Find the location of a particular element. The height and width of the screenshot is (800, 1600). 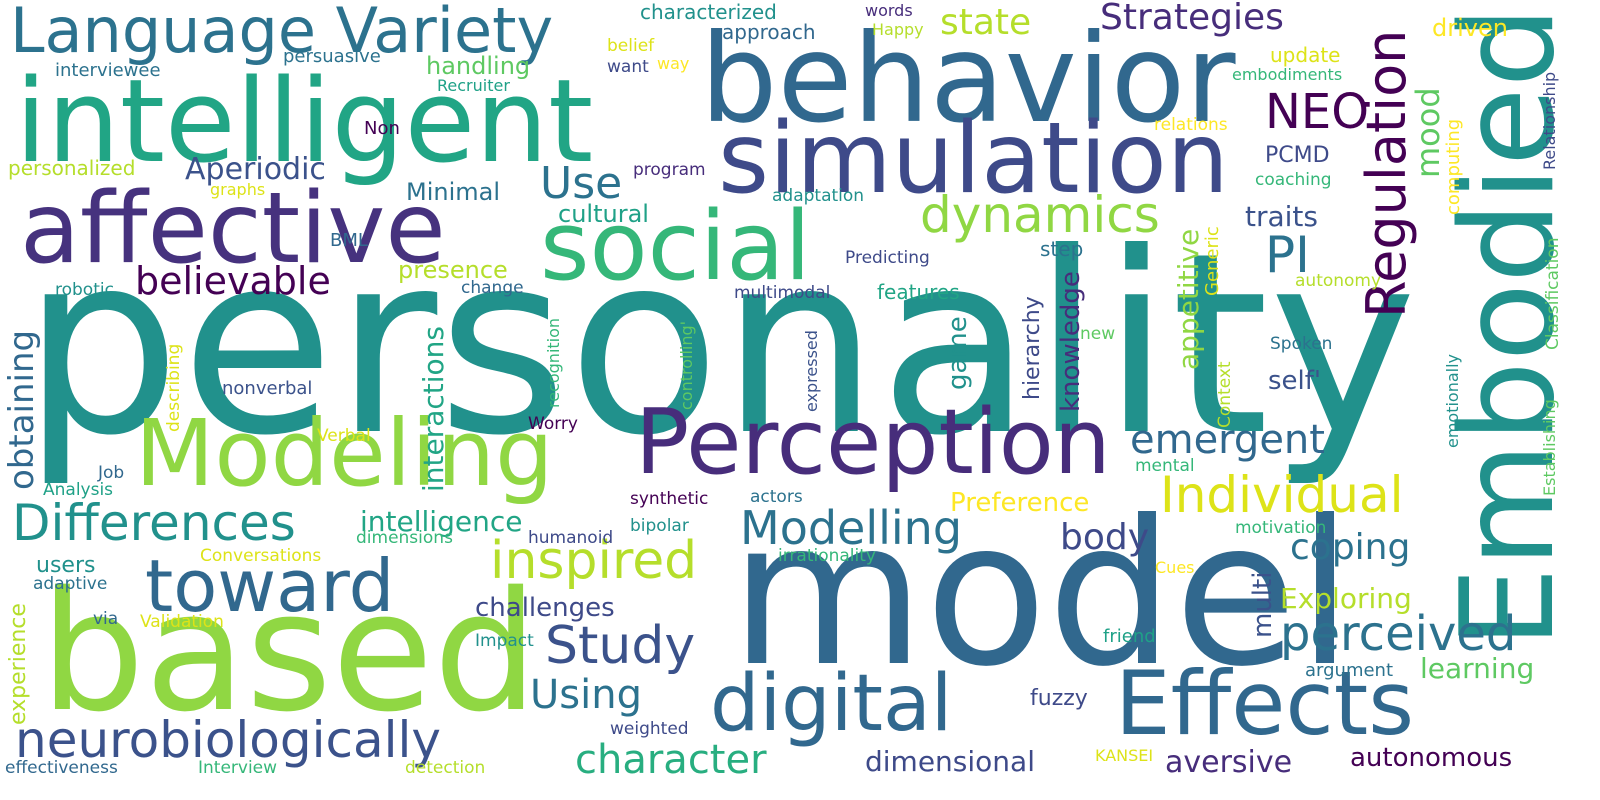

word-actors: actors is located at coordinates (776, 497).